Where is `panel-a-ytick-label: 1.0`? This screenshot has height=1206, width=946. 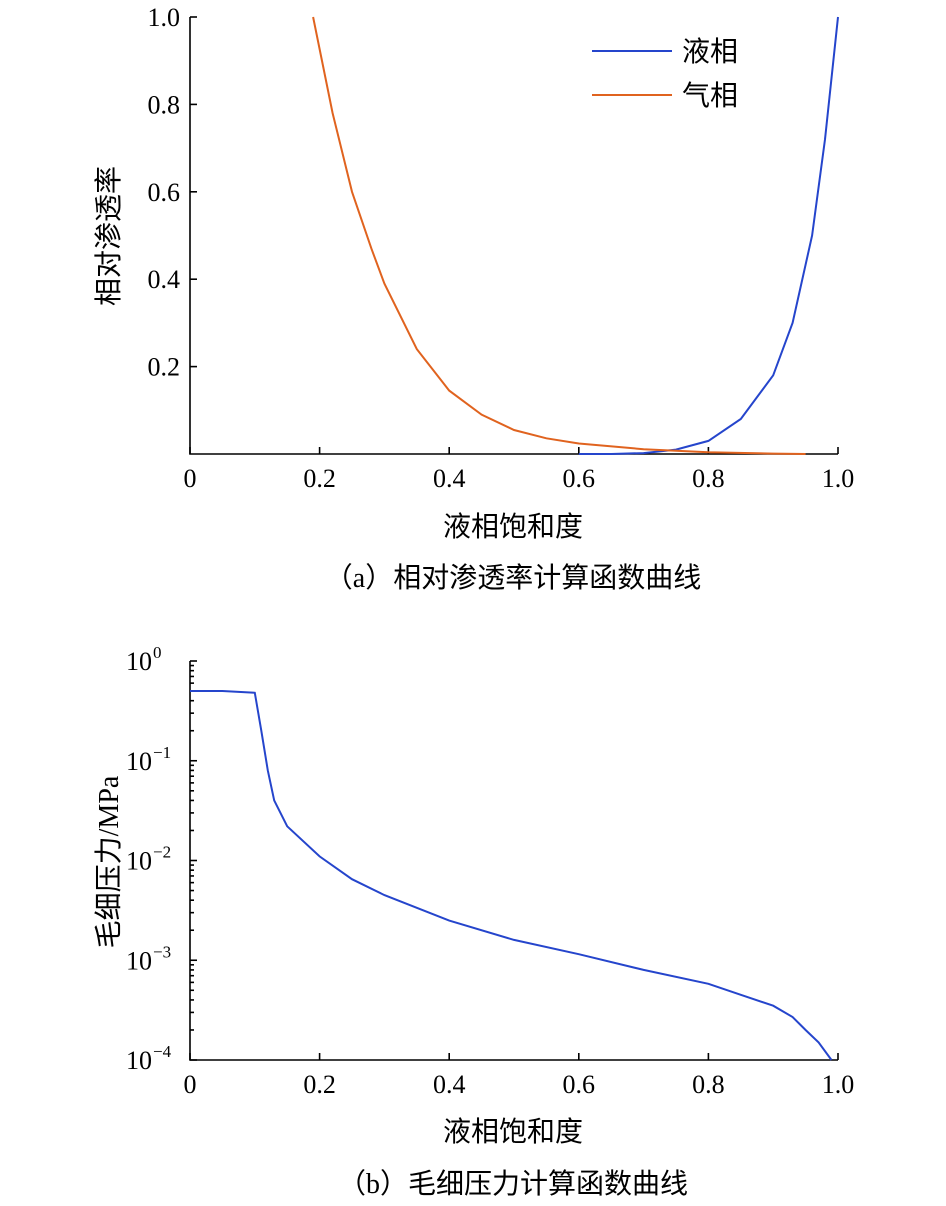 panel-a-ytick-label: 1.0 is located at coordinates (164, 17).